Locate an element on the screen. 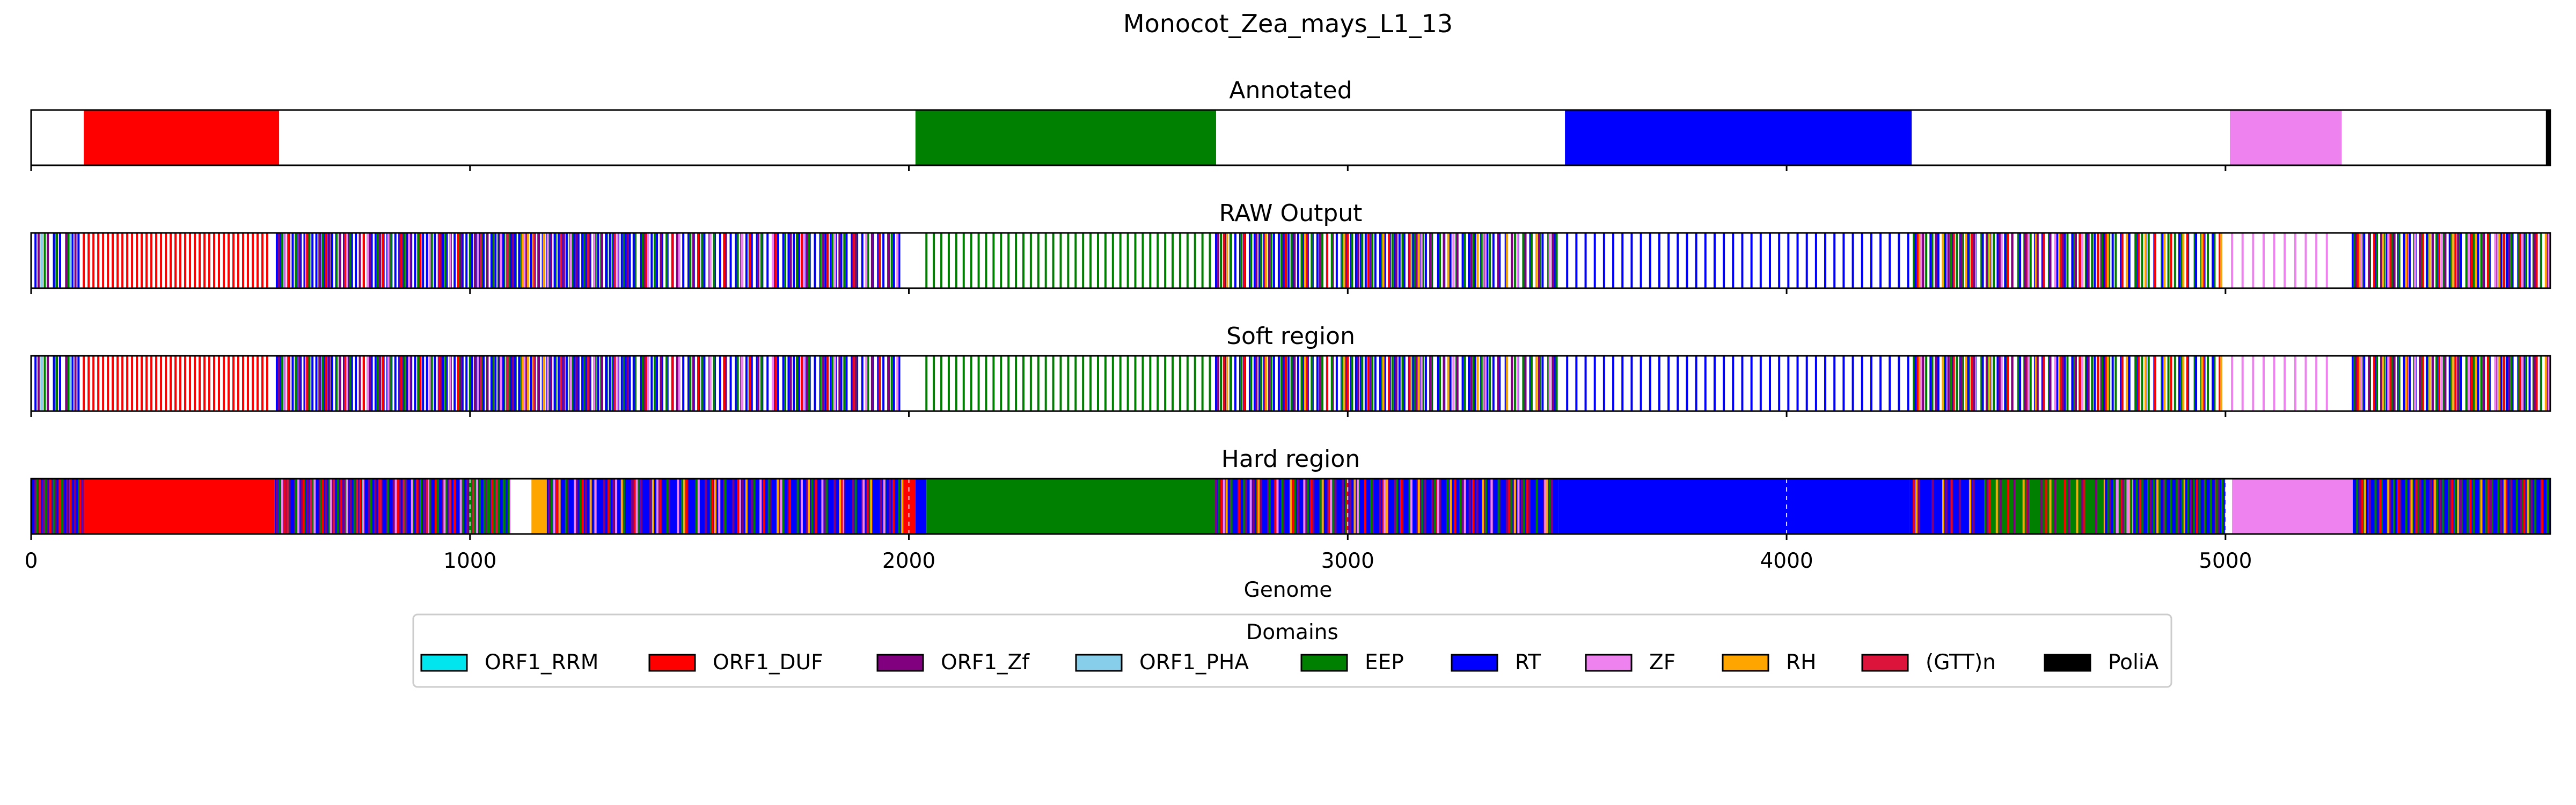 This screenshot has height=805, width=2576. x-axis: 0 1000 2000 3000 4000 5000 is located at coordinates (1138, 561).